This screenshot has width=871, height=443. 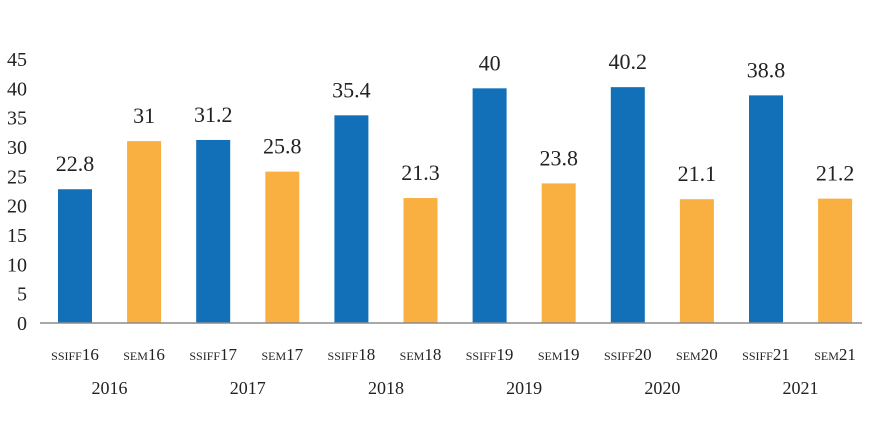 I want to click on y-tick-label: 35, so click(x=17, y=119).